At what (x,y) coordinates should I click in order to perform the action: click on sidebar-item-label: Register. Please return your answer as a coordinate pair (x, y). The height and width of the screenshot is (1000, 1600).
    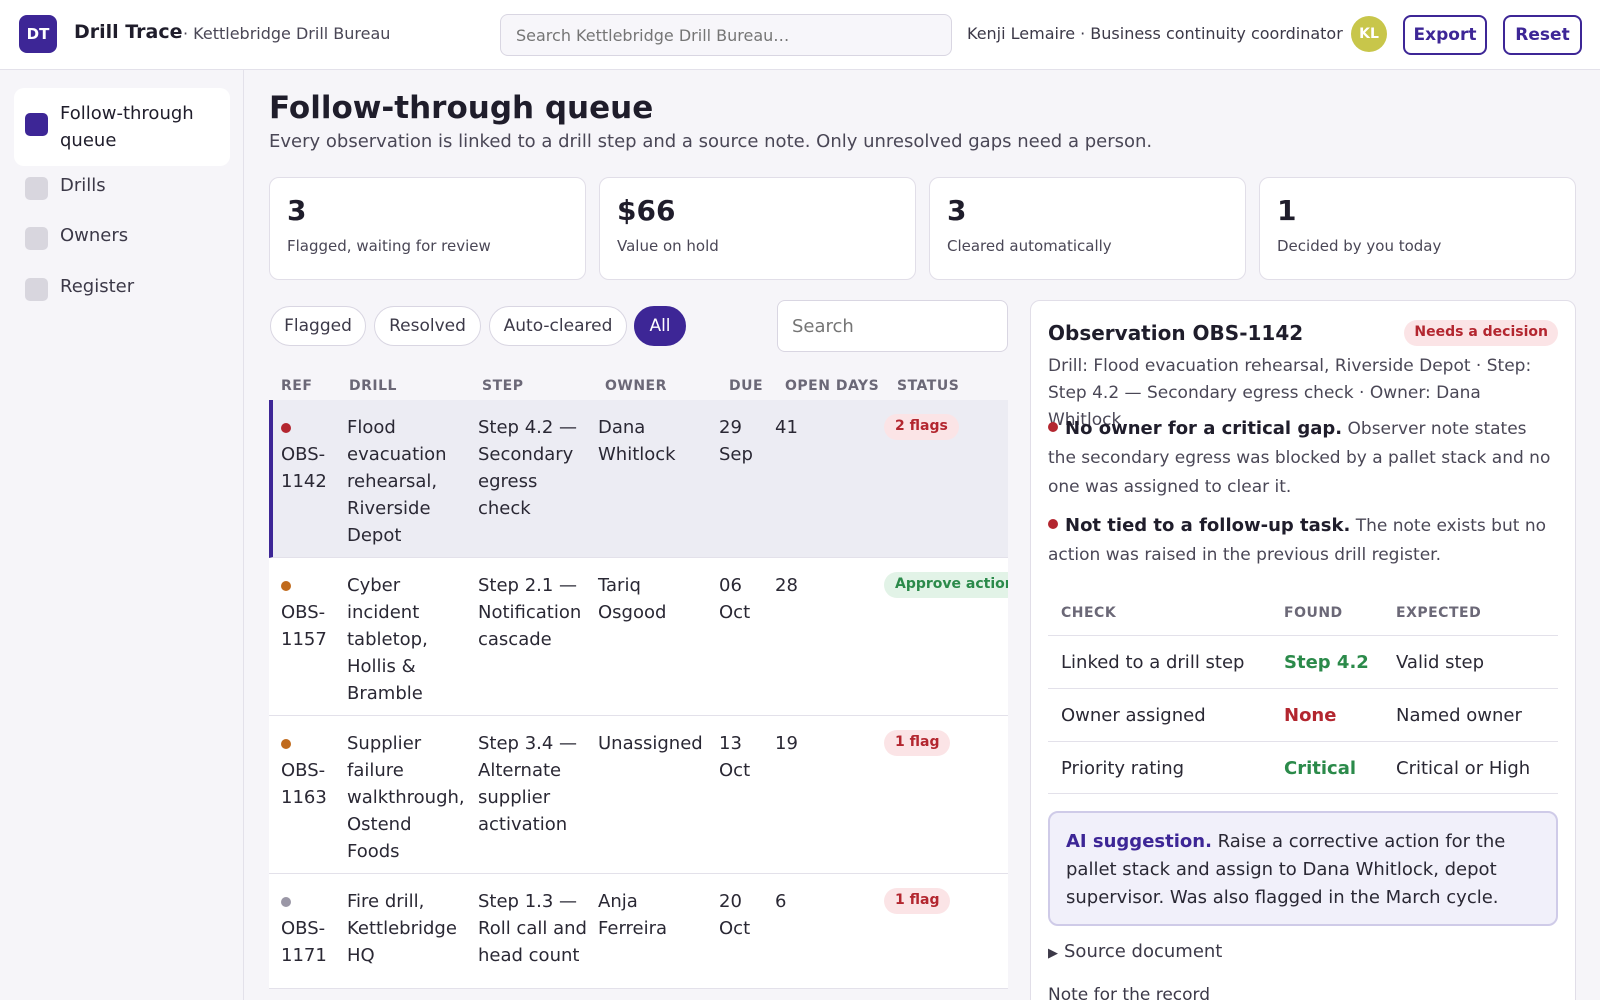
    Looking at the image, I should click on (97, 286).